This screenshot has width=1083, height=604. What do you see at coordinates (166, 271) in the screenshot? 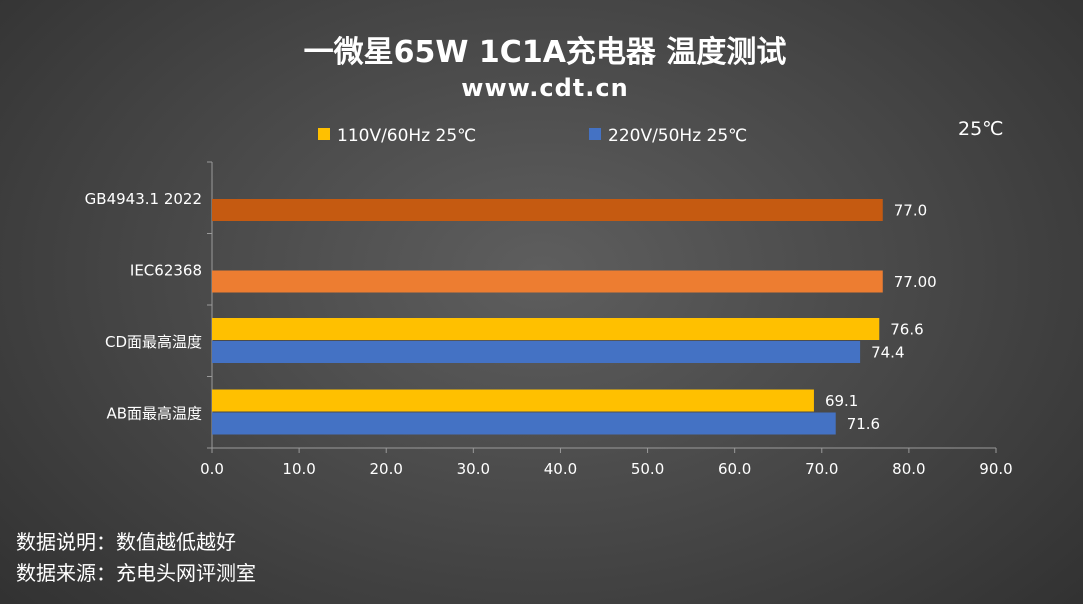
I see `category-label: IEC62368` at bounding box center [166, 271].